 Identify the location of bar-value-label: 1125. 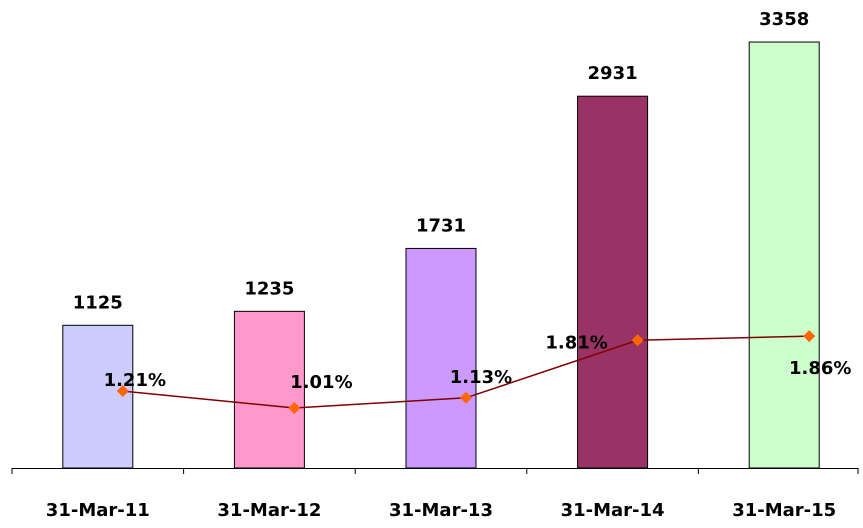
(98, 302).